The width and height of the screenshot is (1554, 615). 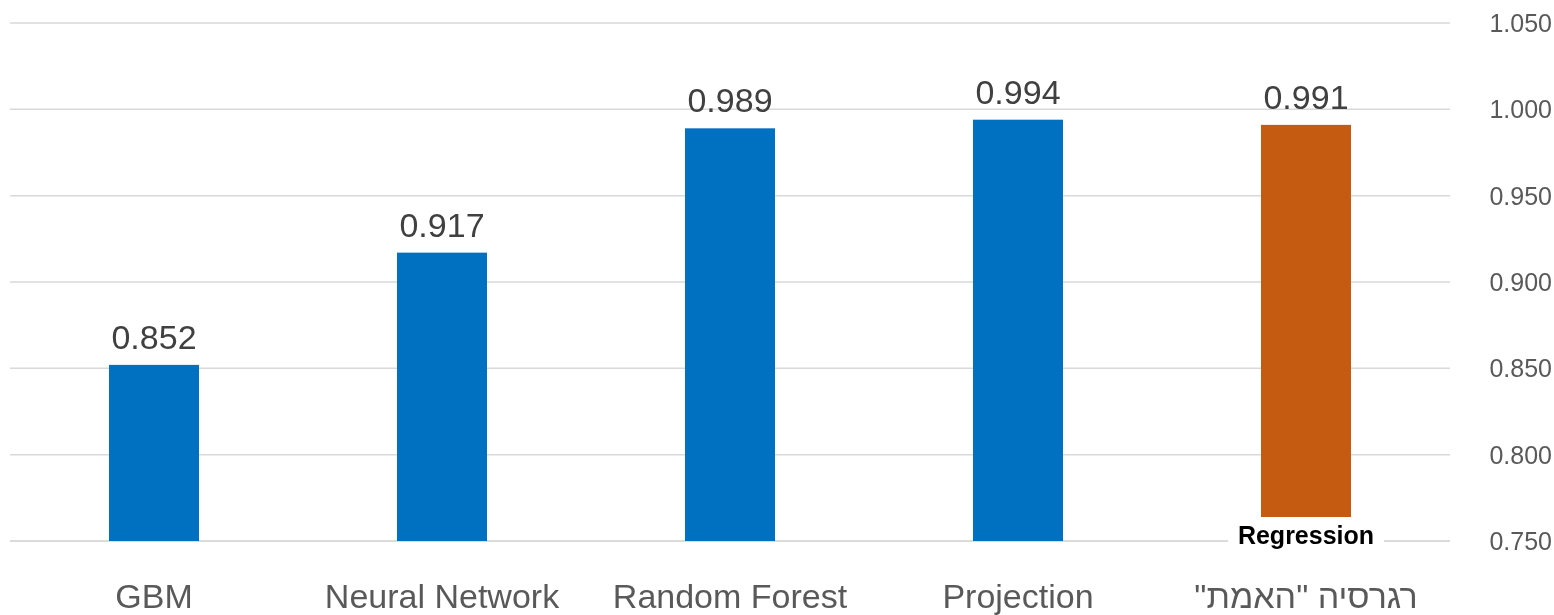 What do you see at coordinates (1306, 596) in the screenshot?
I see `x-tick-label: רגרסיה "האמת"` at bounding box center [1306, 596].